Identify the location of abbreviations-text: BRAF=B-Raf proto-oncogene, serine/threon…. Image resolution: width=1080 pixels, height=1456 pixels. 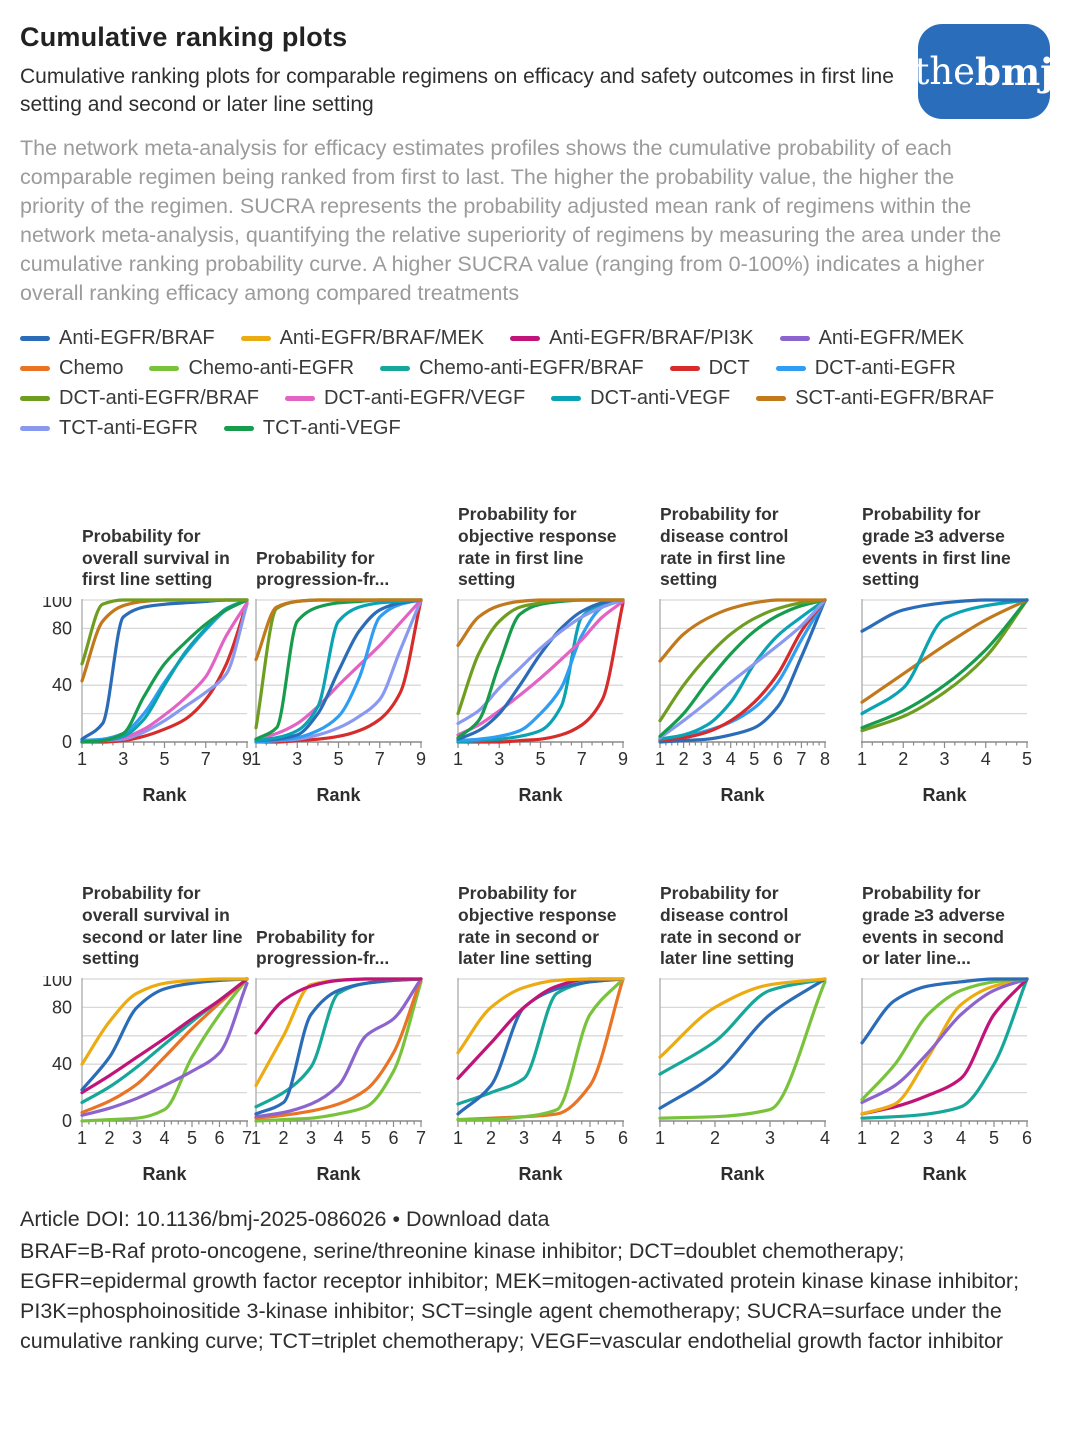
(520, 1296).